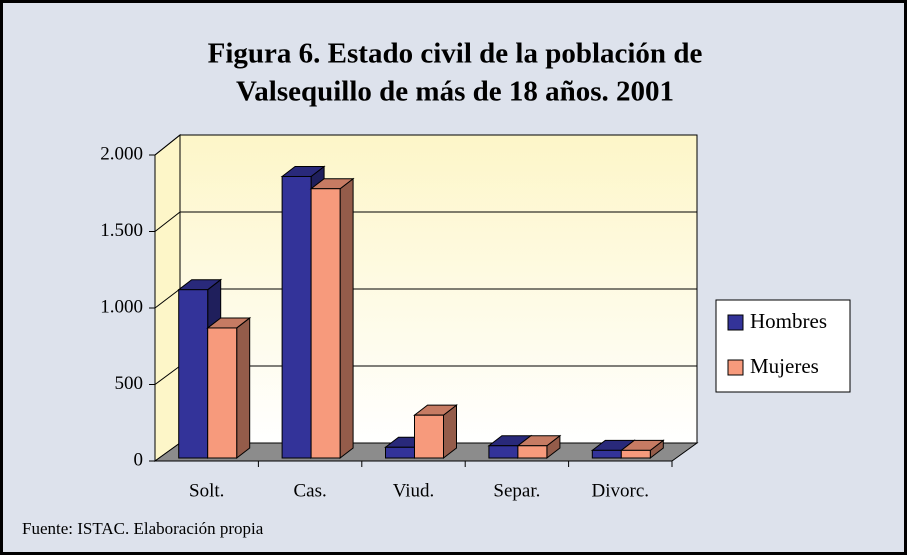 The height and width of the screenshot is (560, 907). Describe the element at coordinates (143, 528) in the screenshot. I see `source-note: Fuente: ISTAC. Elaboración propia` at that location.